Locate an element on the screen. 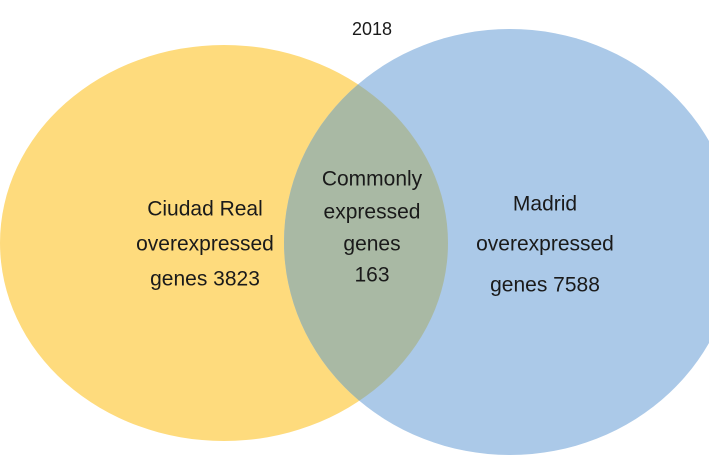 The image size is (709, 457). set-label: genes 7588 is located at coordinates (545, 285).